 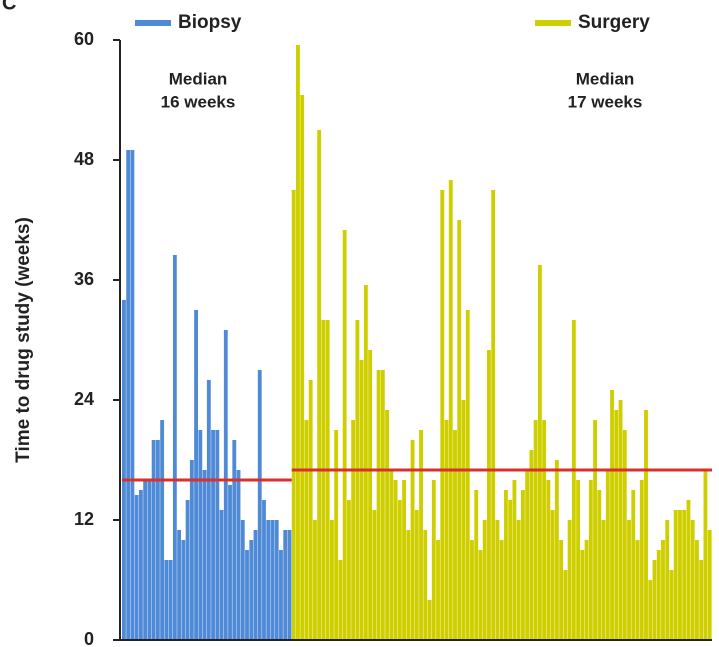 I want to click on legend-label: Surgery, so click(x=614, y=22).